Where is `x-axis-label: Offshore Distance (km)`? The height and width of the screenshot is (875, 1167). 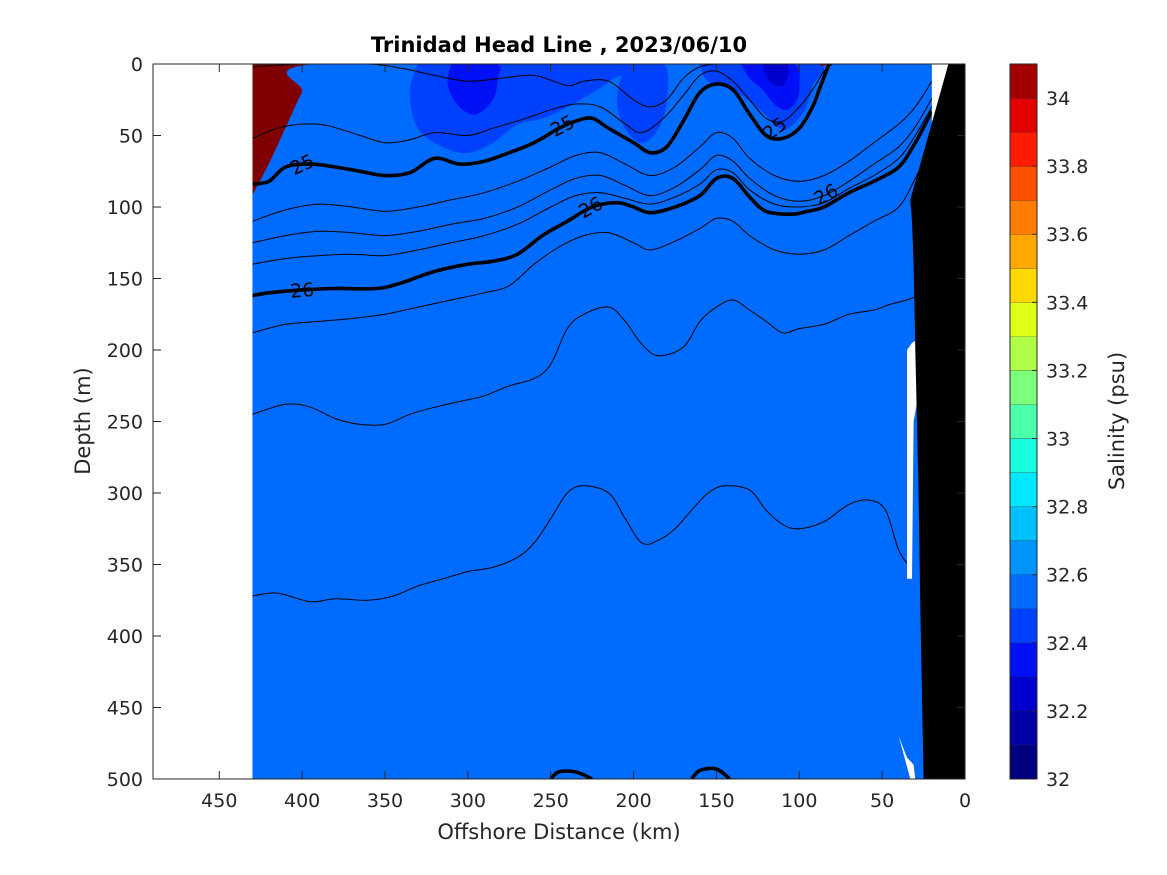
x-axis-label: Offshore Distance (km) is located at coordinates (558, 832).